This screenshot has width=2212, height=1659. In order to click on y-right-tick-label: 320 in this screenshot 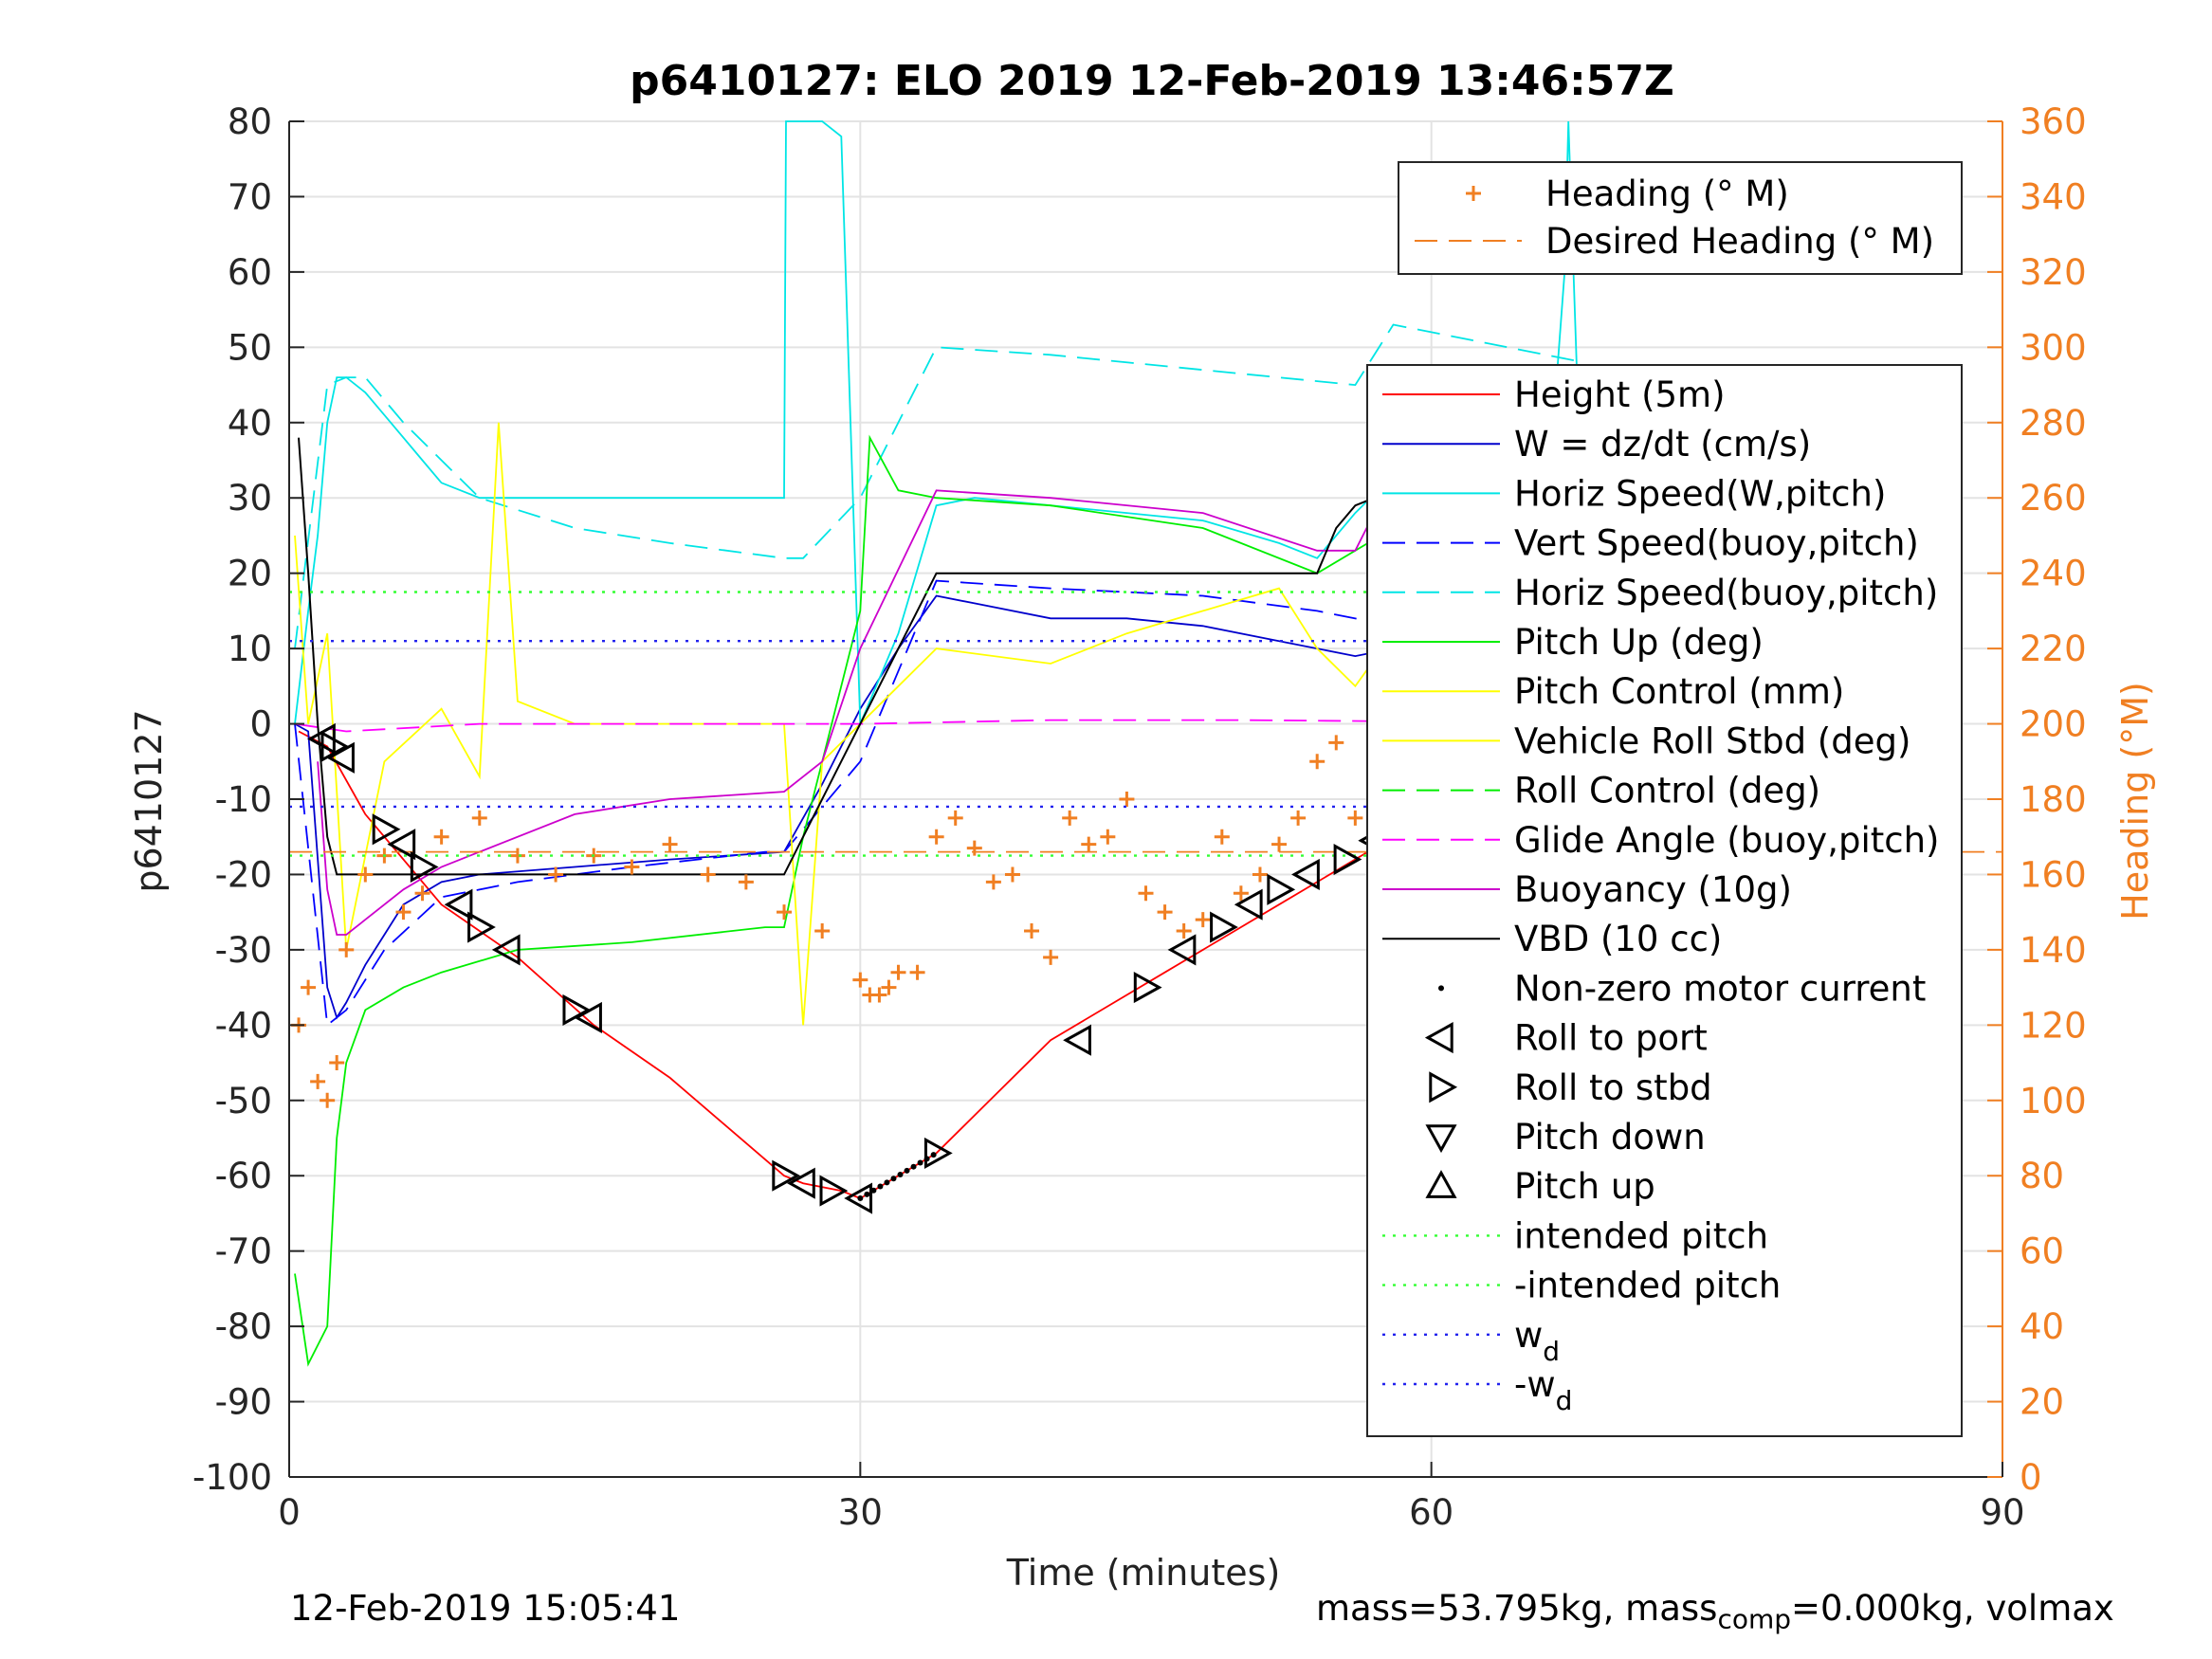, I will do `click(2053, 272)`.